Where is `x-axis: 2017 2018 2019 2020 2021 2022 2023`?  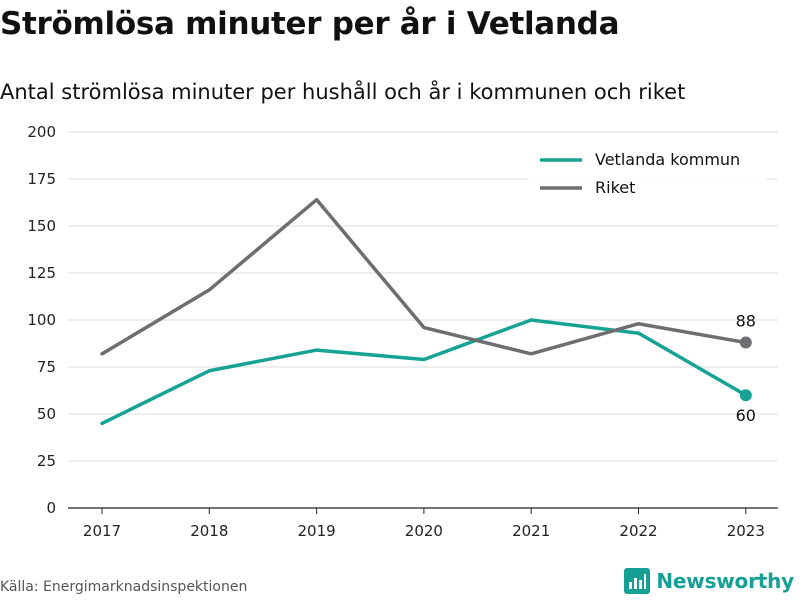
x-axis: 2017 2018 2019 2020 2021 2022 2023 is located at coordinates (423, 523).